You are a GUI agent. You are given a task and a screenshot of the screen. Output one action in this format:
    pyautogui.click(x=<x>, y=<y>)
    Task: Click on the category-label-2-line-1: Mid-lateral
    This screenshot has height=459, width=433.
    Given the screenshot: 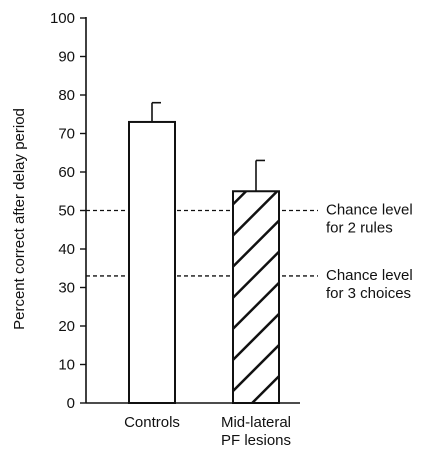 What is the action you would take?
    pyautogui.click(x=256, y=422)
    